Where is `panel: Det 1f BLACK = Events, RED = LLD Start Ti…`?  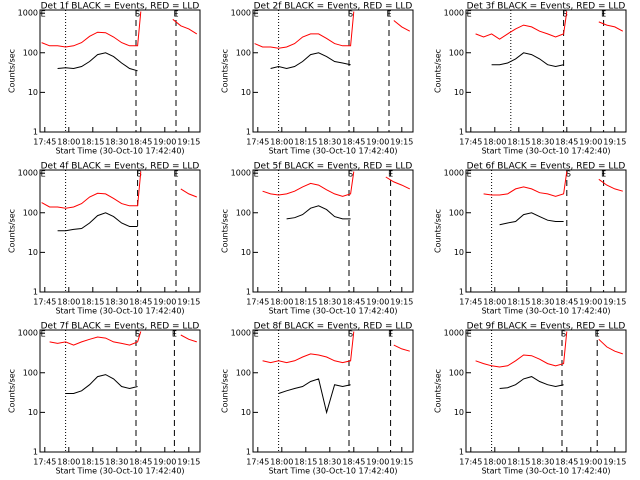 panel: Det 1f BLACK = Events, RED = LLD Start Ti… is located at coordinates (104, 79).